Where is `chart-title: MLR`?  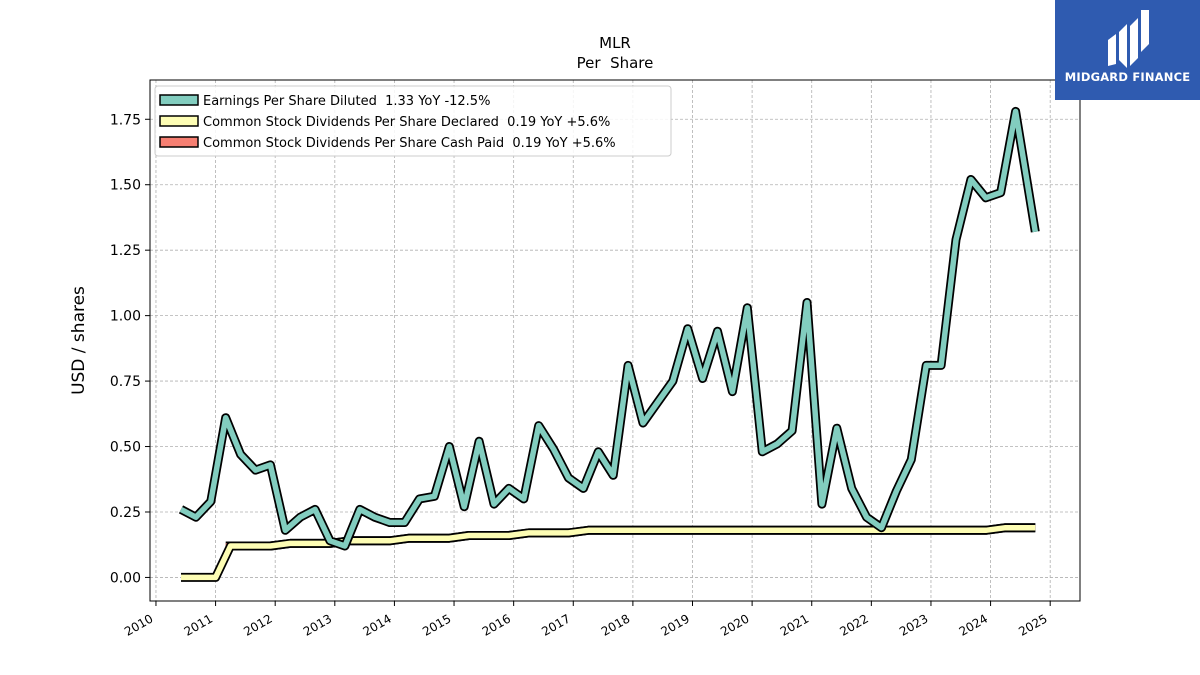 chart-title: MLR is located at coordinates (615, 43).